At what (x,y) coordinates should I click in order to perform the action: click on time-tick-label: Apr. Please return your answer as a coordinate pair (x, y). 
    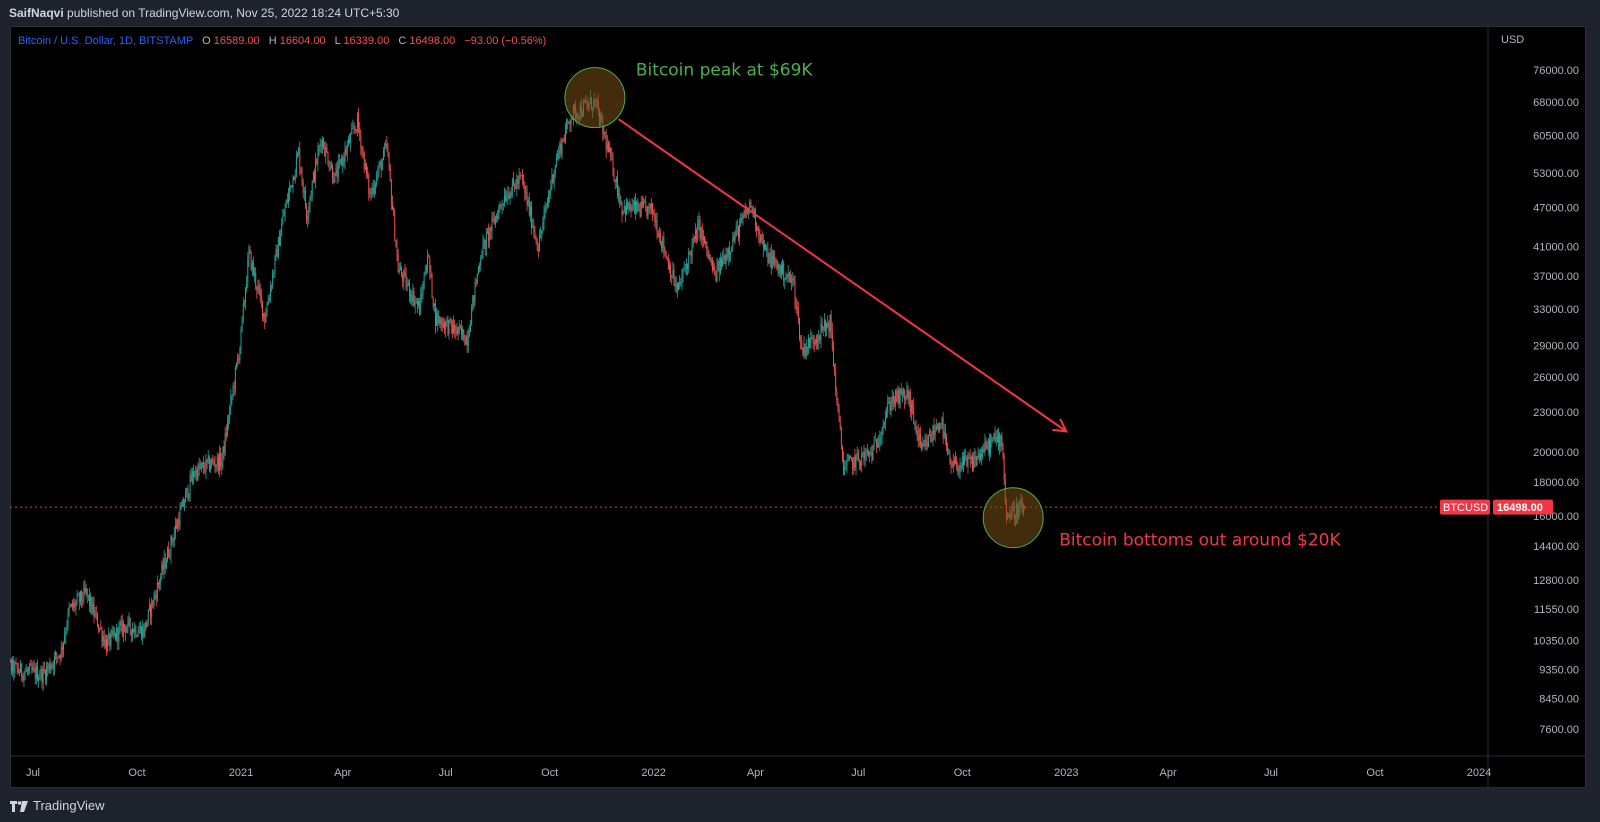
    Looking at the image, I should click on (755, 773).